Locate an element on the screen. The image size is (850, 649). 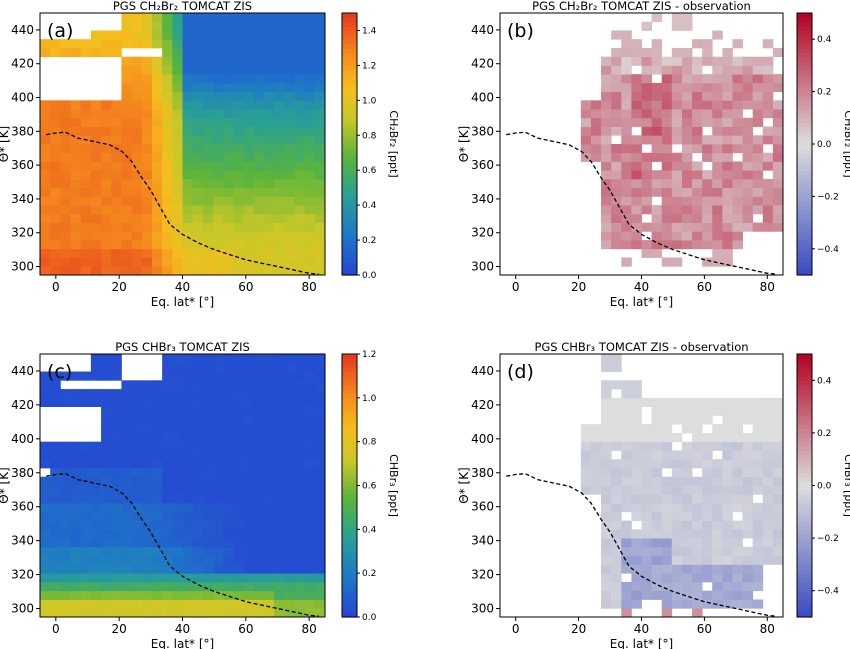
y-tick-label: 420 is located at coordinates (22, 405).